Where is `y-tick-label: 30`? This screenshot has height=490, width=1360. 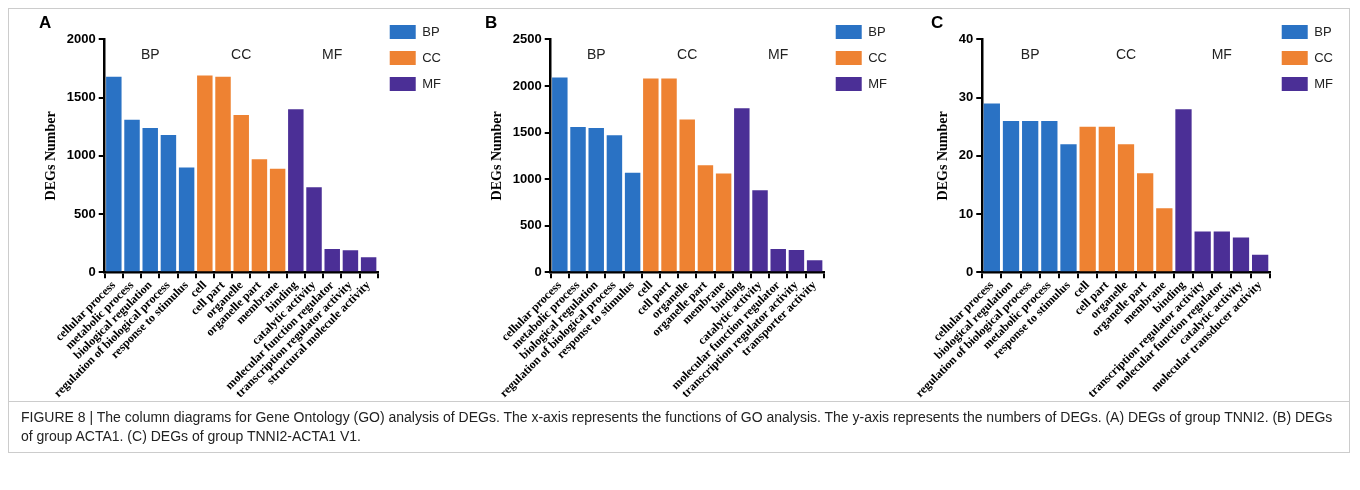 y-tick-label: 30 is located at coordinates (966, 97).